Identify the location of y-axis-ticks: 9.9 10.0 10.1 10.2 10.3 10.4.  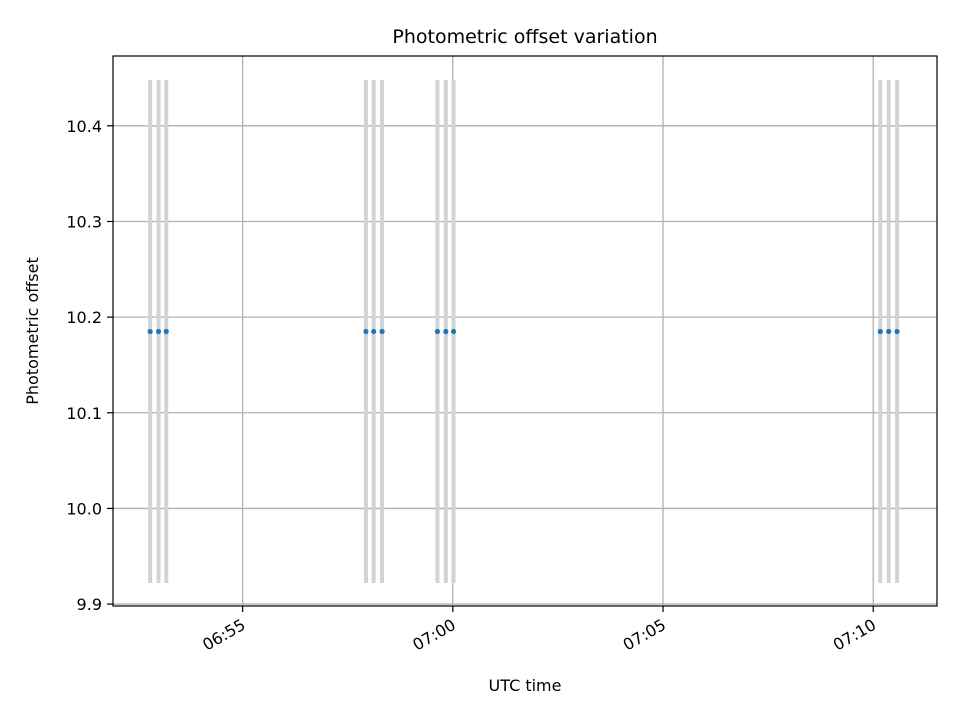
(89, 365).